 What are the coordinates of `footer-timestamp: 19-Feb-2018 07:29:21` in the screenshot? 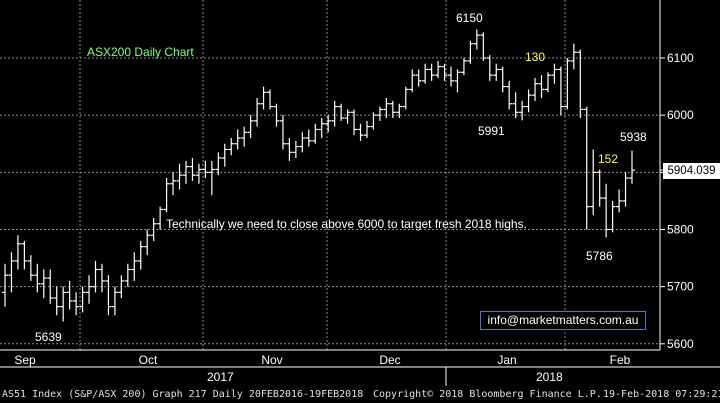 It's located at (661, 394).